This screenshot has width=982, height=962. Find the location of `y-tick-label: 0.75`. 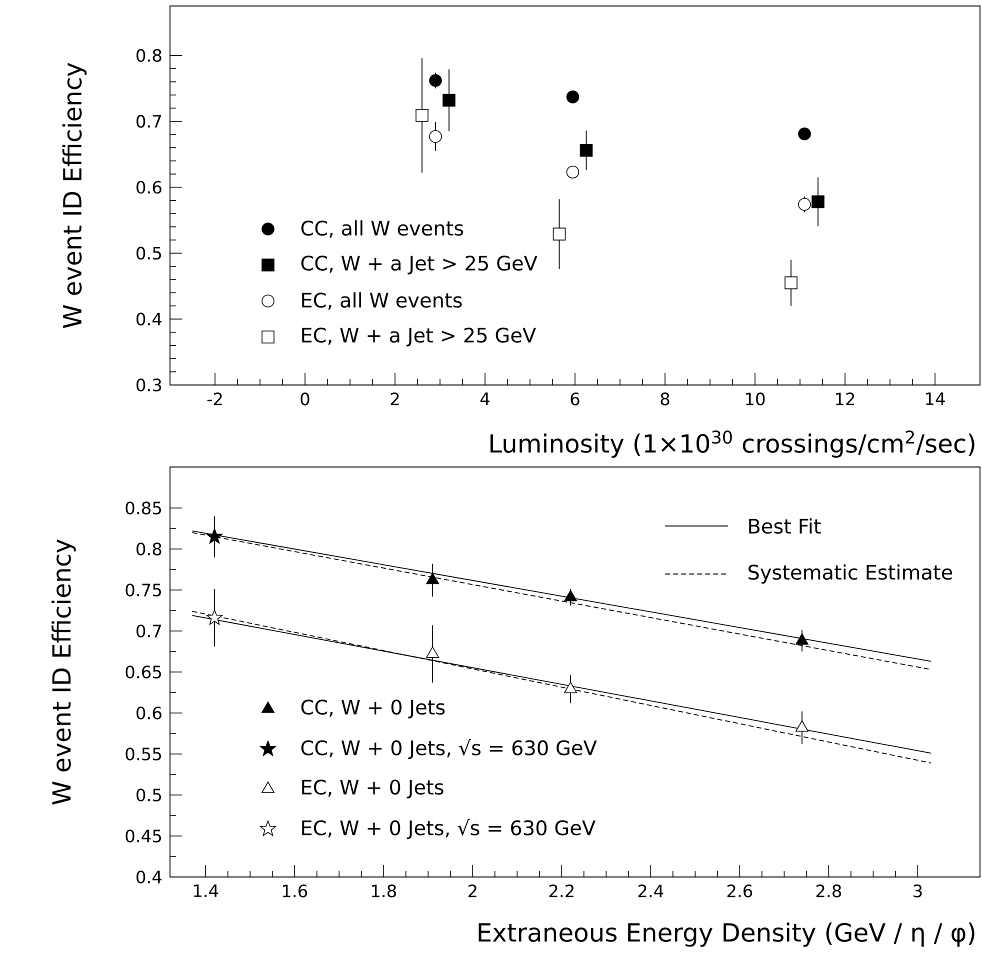

y-tick-label: 0.75 is located at coordinates (143, 590).